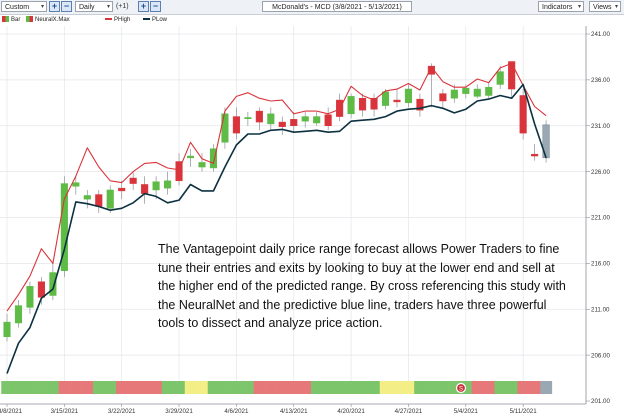  Describe the element at coordinates (11, 20) in the screenshot. I see `legend-bar: Bar` at that location.